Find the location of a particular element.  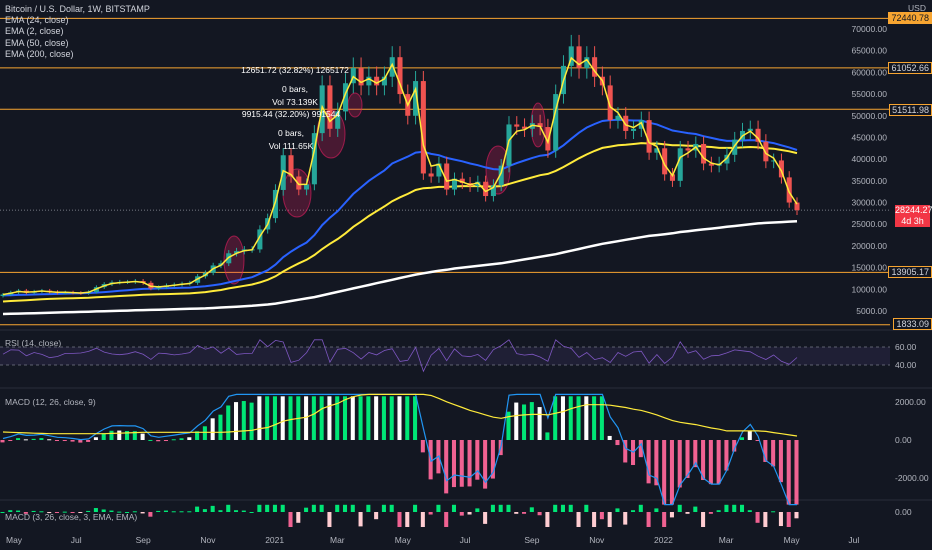

ema-24-label: EMA (24, close) is located at coordinates (37, 20).